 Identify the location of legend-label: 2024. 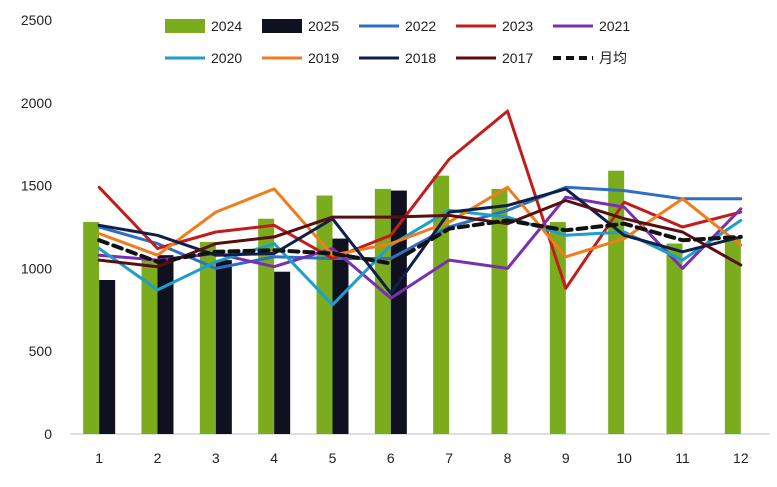
(226, 26).